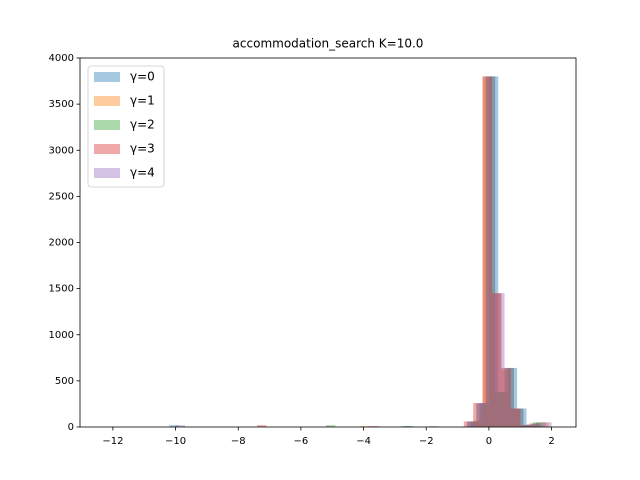  Describe the element at coordinates (64, 381) in the screenshot. I see `y-tick-label: 500` at that location.